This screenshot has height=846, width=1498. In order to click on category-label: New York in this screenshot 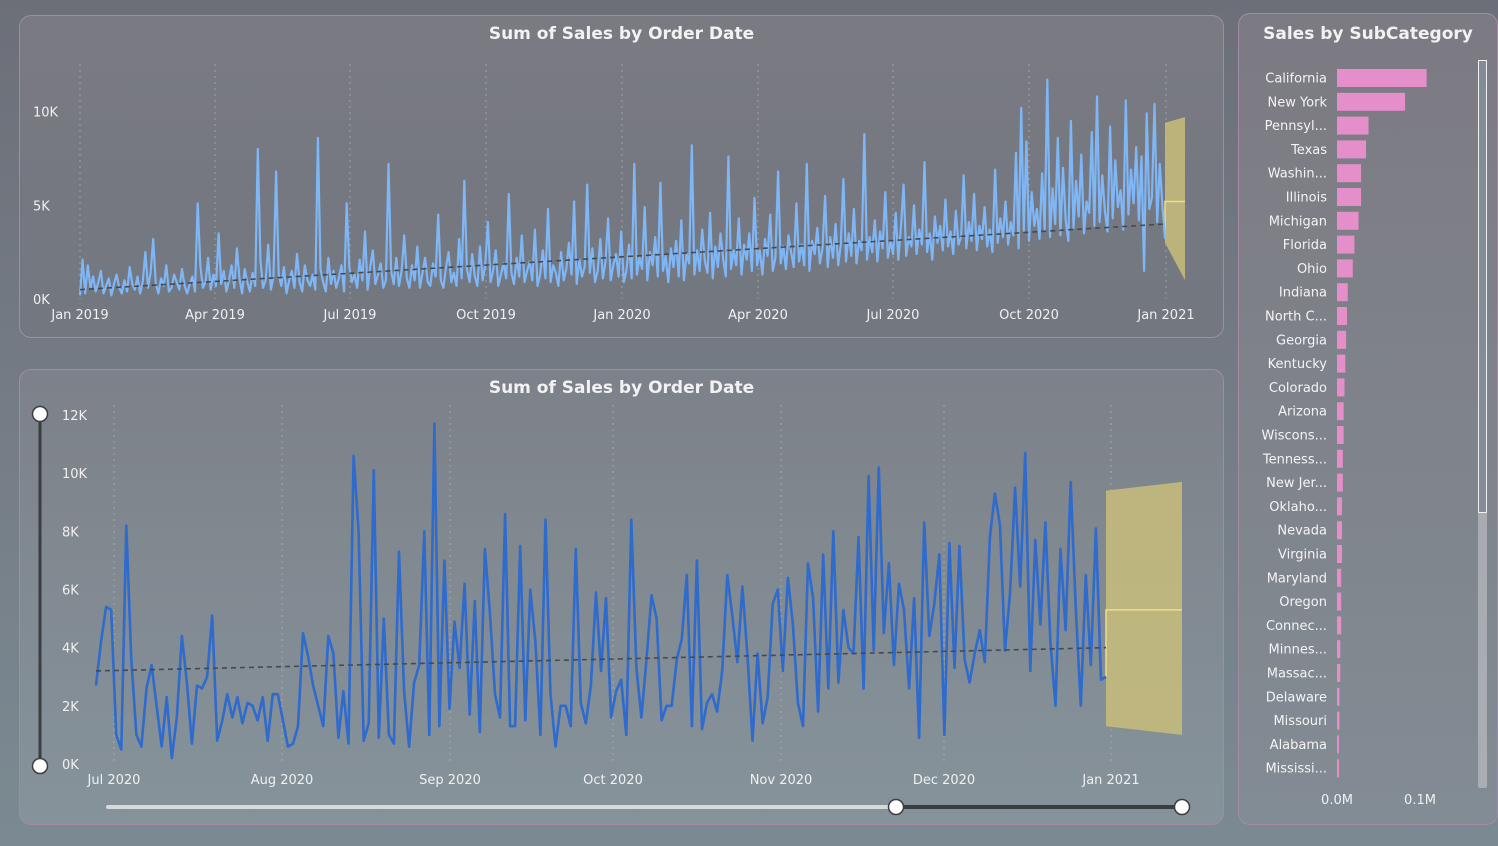, I will do `click(1297, 102)`.